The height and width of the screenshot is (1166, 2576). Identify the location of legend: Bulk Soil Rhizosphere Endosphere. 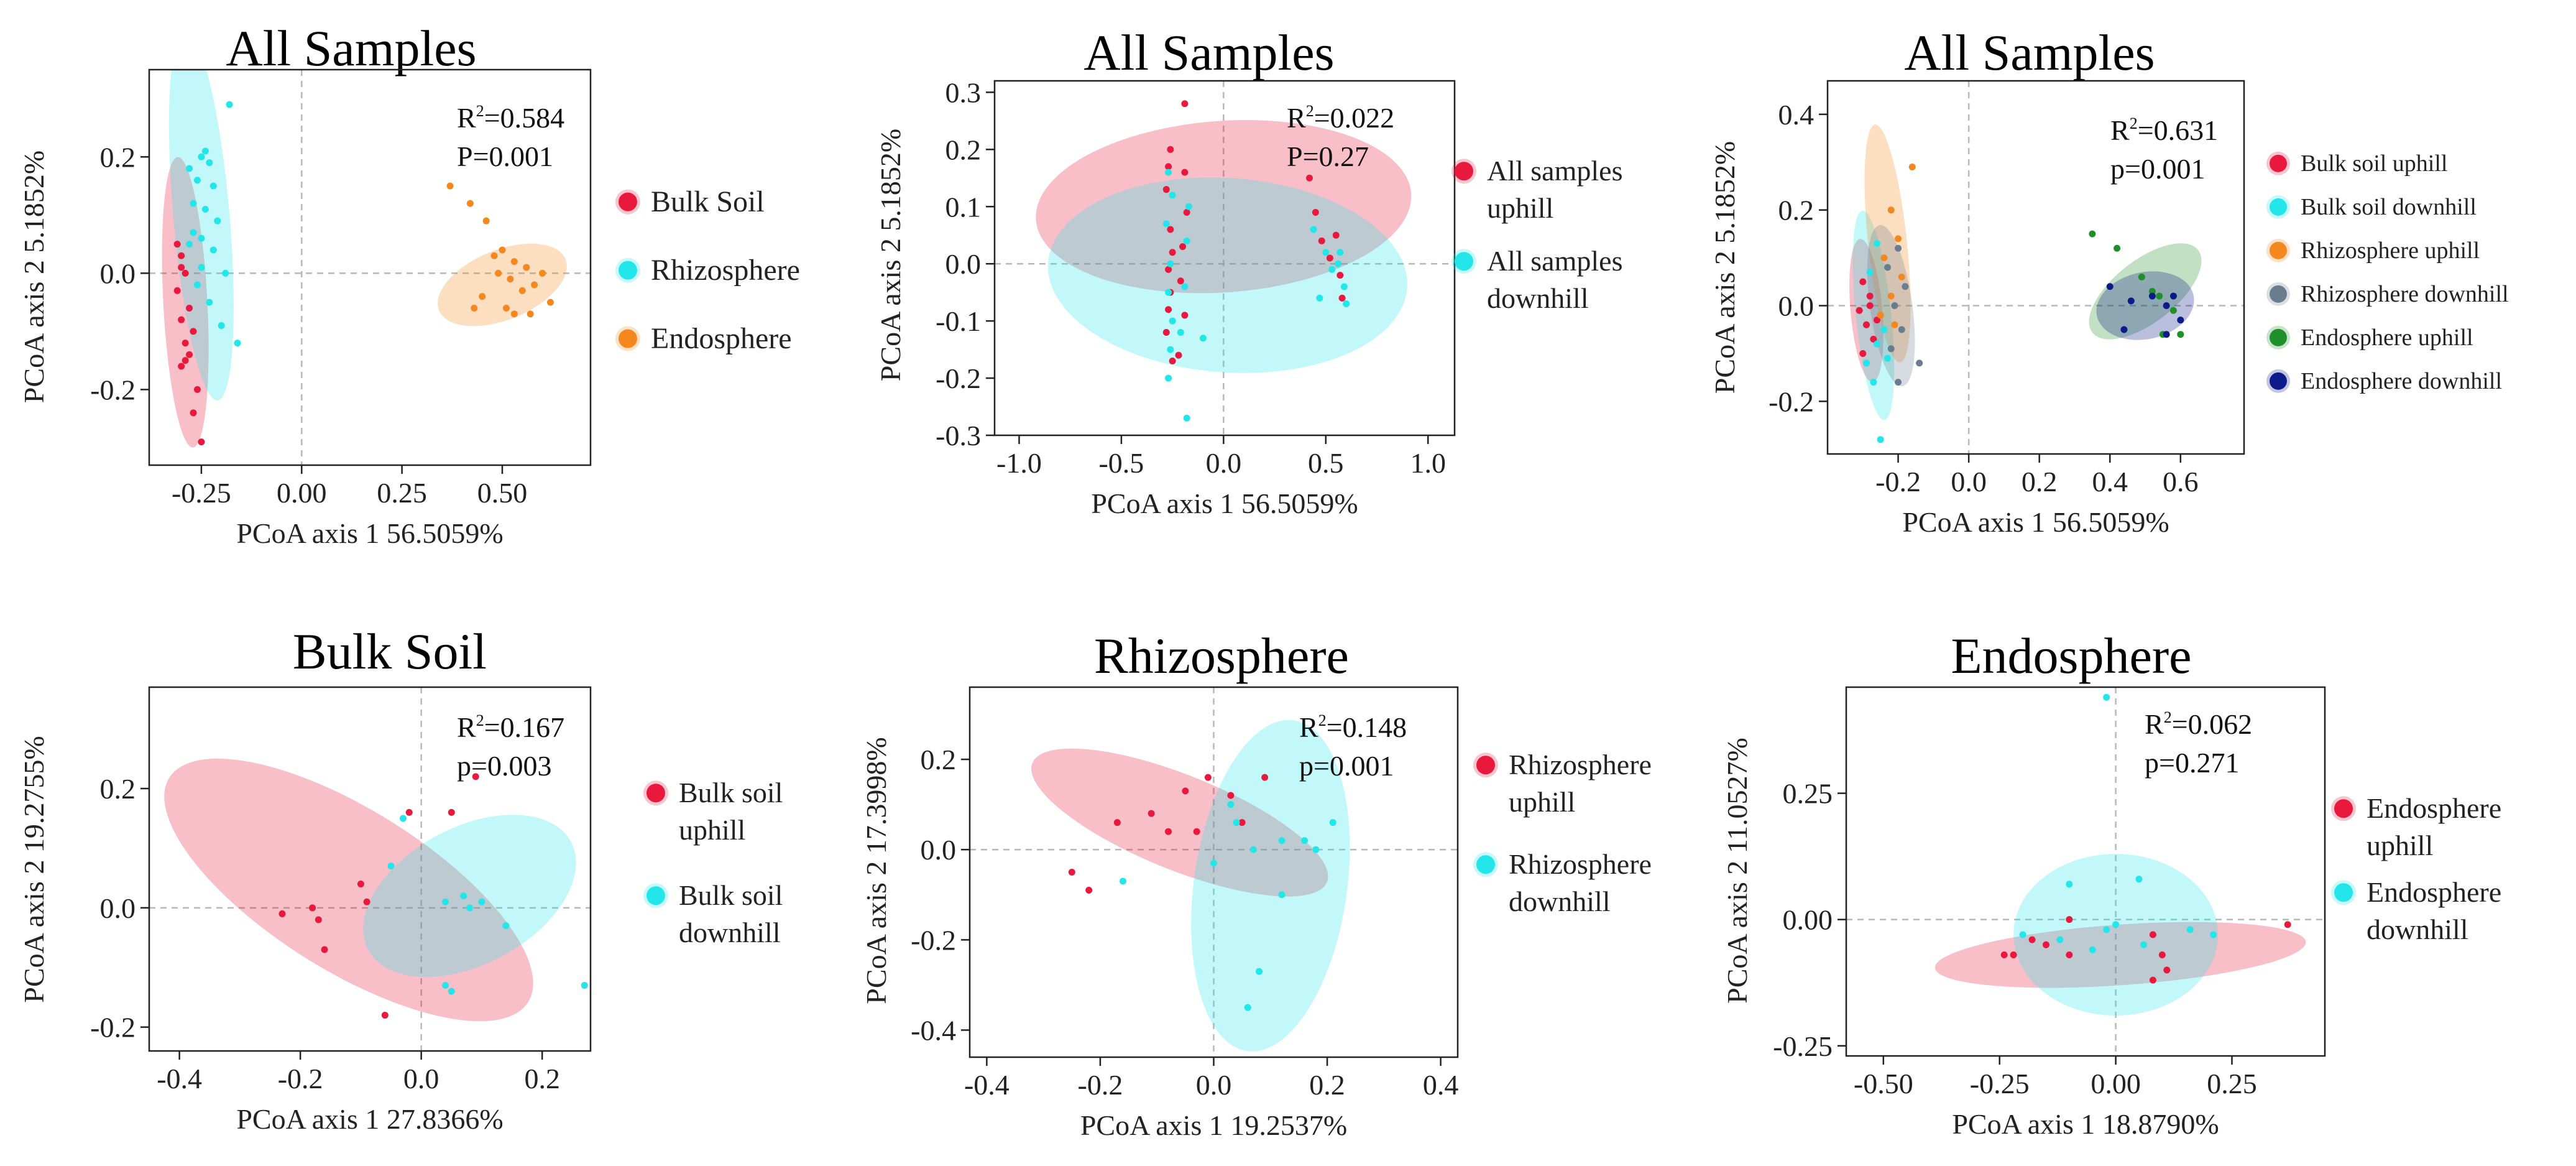
(707, 270).